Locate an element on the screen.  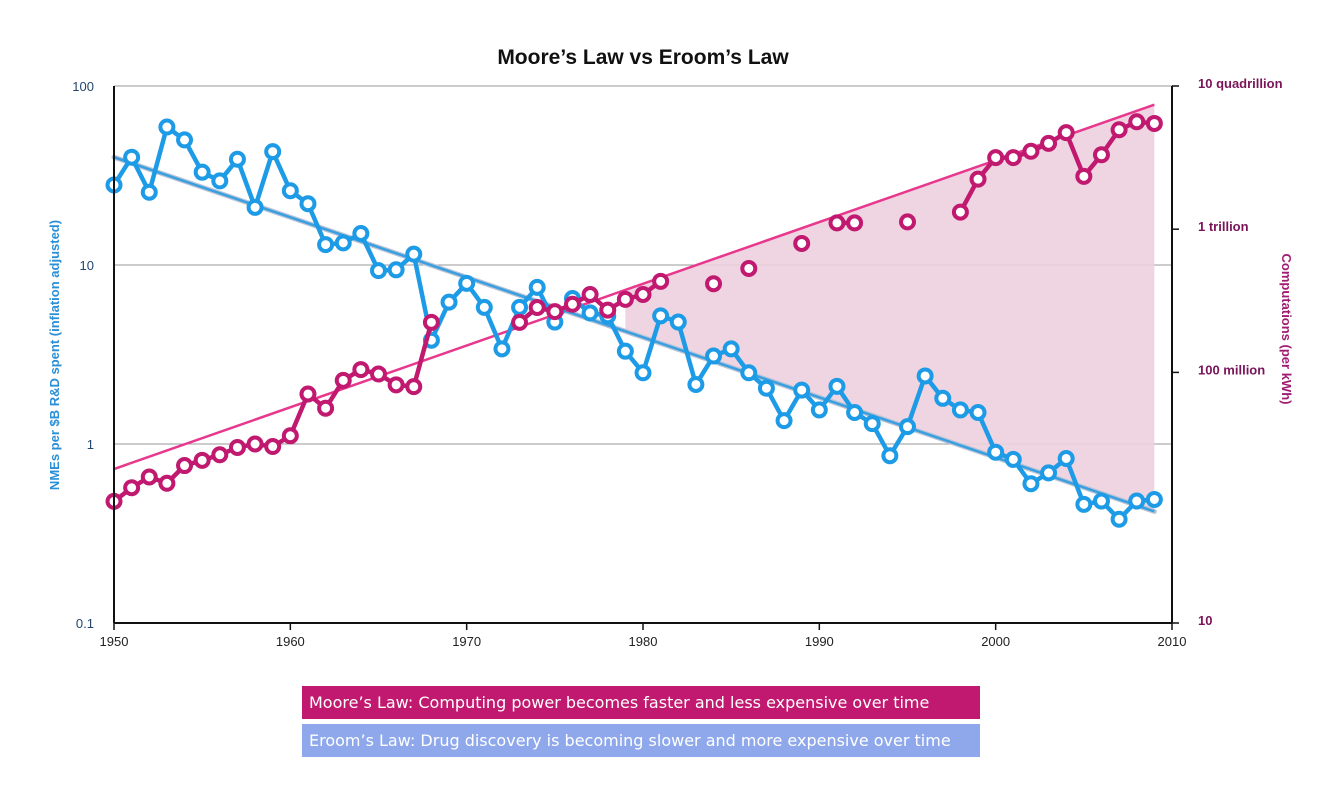
moore-point-1981 is located at coordinates (661, 281).